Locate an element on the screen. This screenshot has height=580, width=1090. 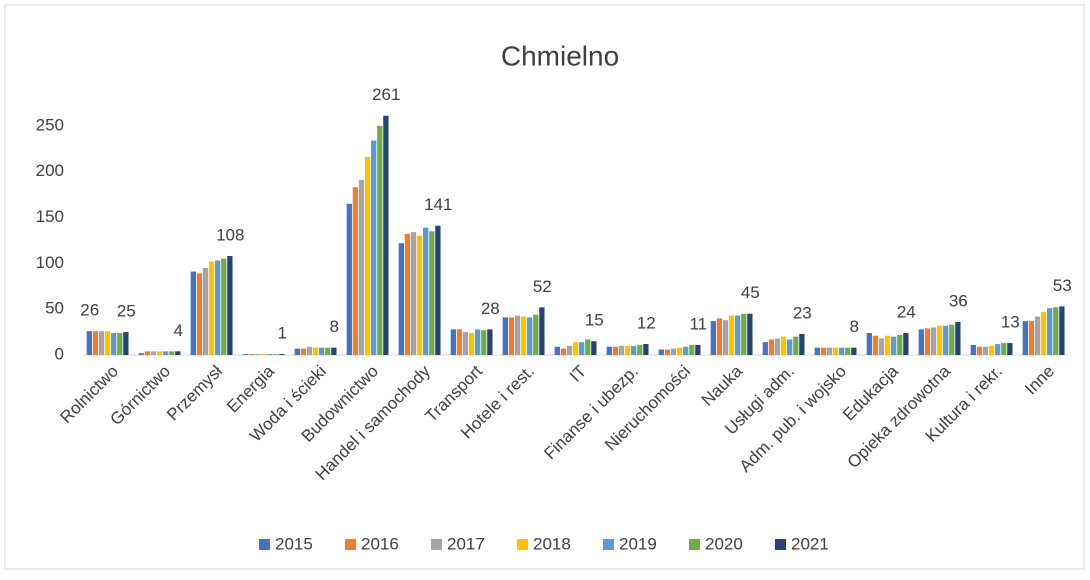
data-label: 45 is located at coordinates (750, 292).